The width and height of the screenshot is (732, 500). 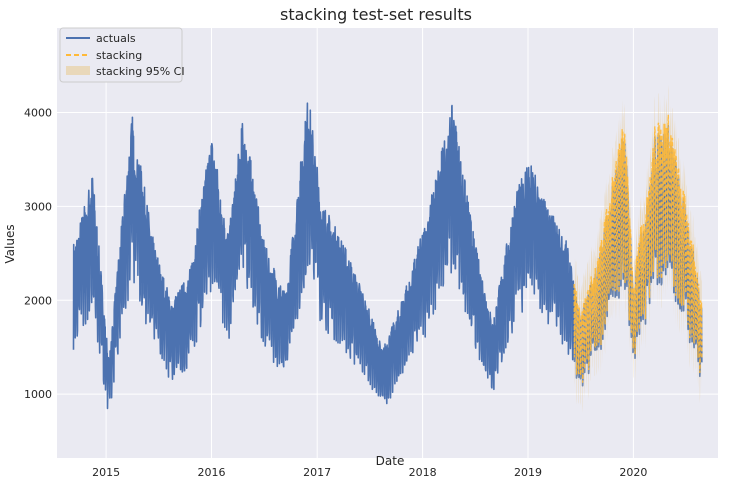 What do you see at coordinates (528, 472) in the screenshot?
I see `x-tick-2019: 2019` at bounding box center [528, 472].